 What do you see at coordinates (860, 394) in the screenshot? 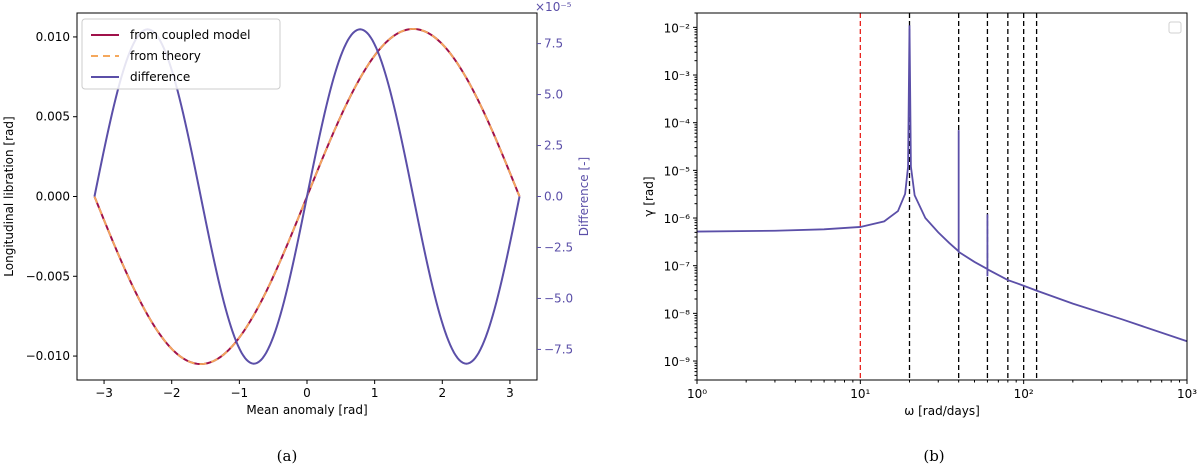
I see `x-tick-label: 10¹` at bounding box center [860, 394].